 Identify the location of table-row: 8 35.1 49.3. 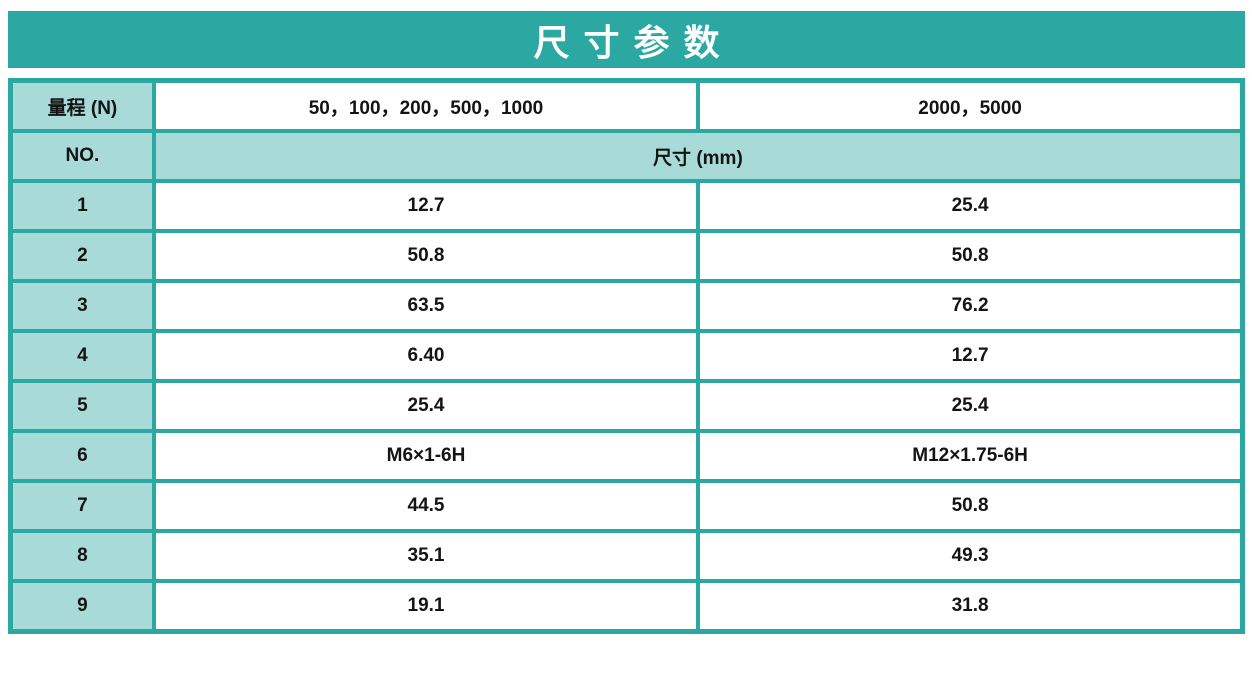
(626, 556).